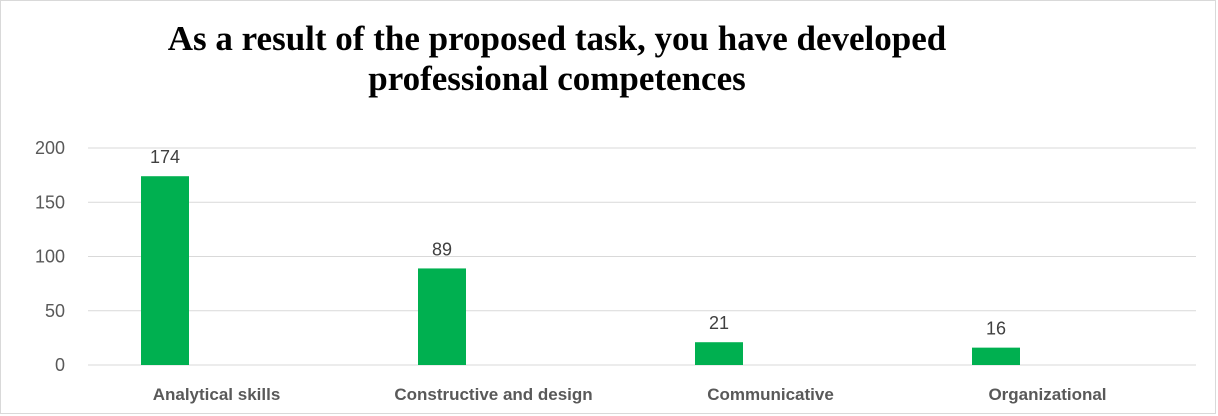 The image size is (1218, 416). Describe the element at coordinates (770, 394) in the screenshot. I see `category-label-3: Communicative` at that location.